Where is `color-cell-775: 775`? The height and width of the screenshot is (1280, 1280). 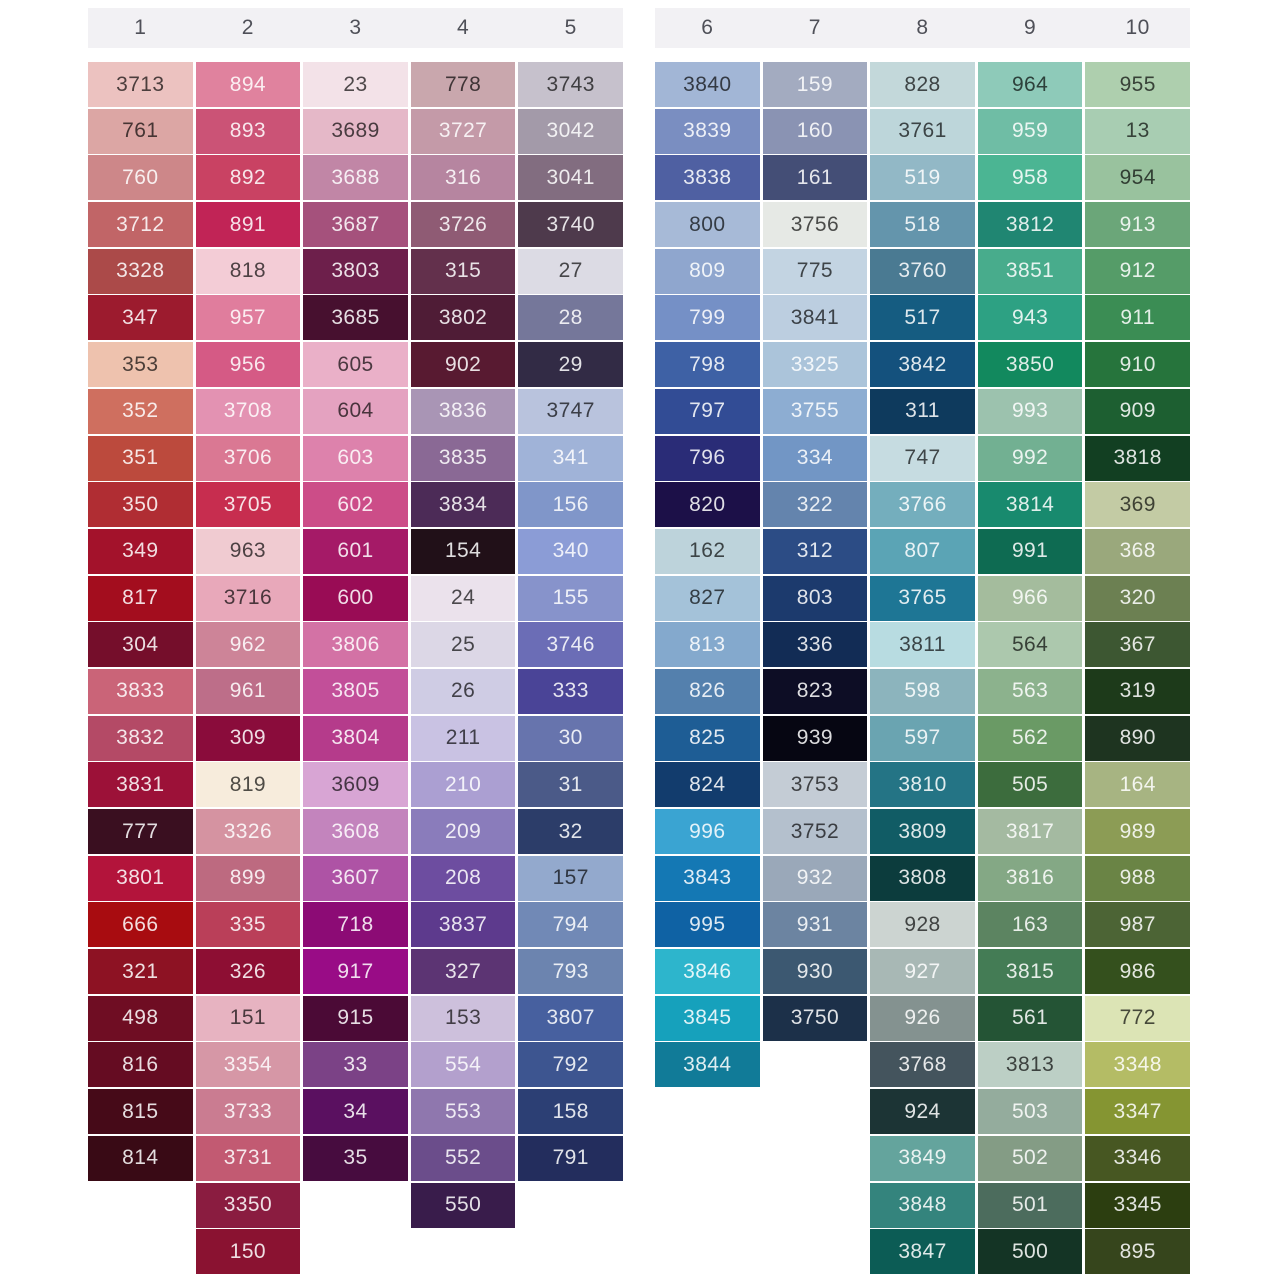 color-cell-775: 775 is located at coordinates (815, 271).